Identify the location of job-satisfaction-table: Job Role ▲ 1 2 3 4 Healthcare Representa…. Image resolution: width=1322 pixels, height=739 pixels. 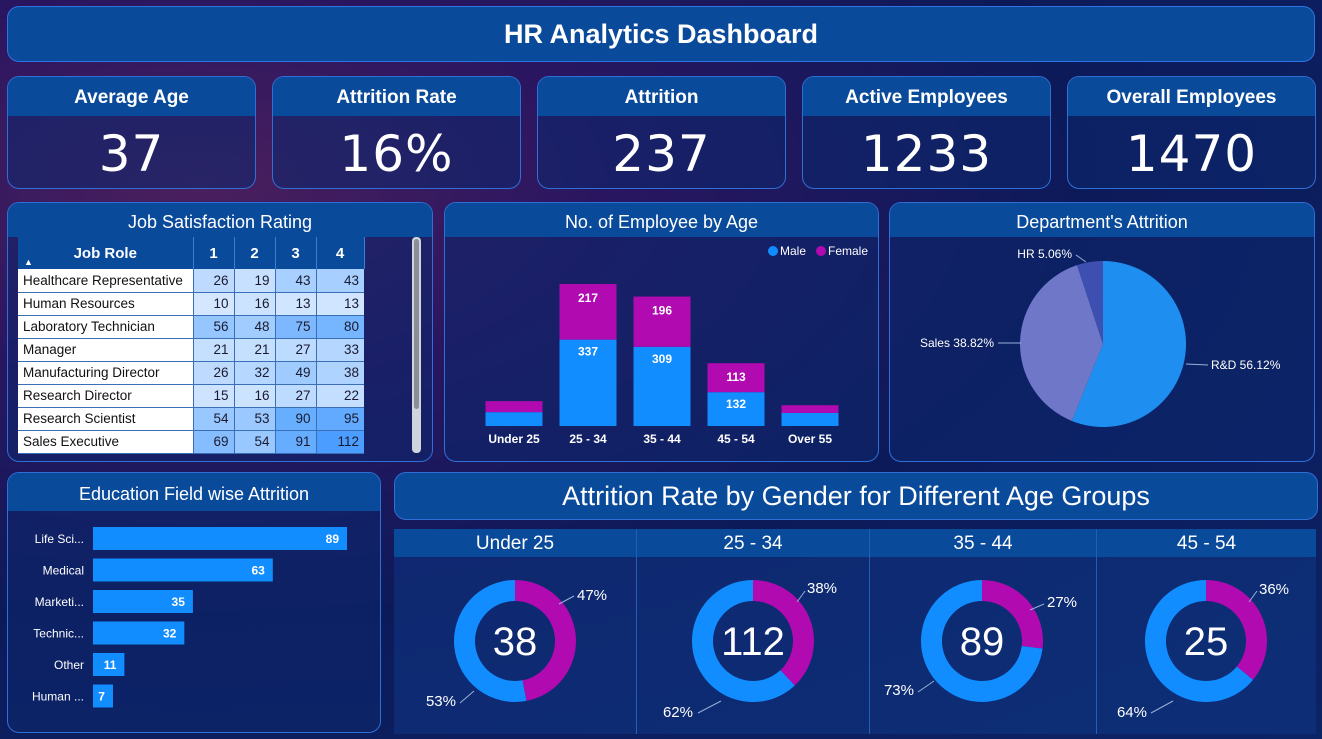
(191, 345).